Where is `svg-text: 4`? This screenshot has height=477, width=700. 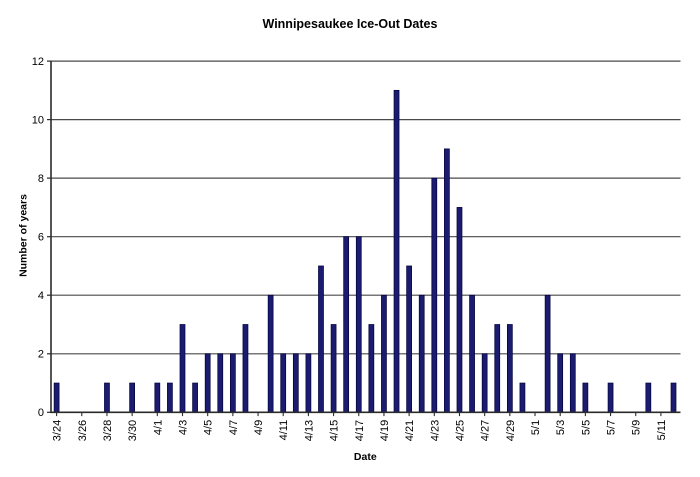 svg-text: 4 is located at coordinates (41, 296).